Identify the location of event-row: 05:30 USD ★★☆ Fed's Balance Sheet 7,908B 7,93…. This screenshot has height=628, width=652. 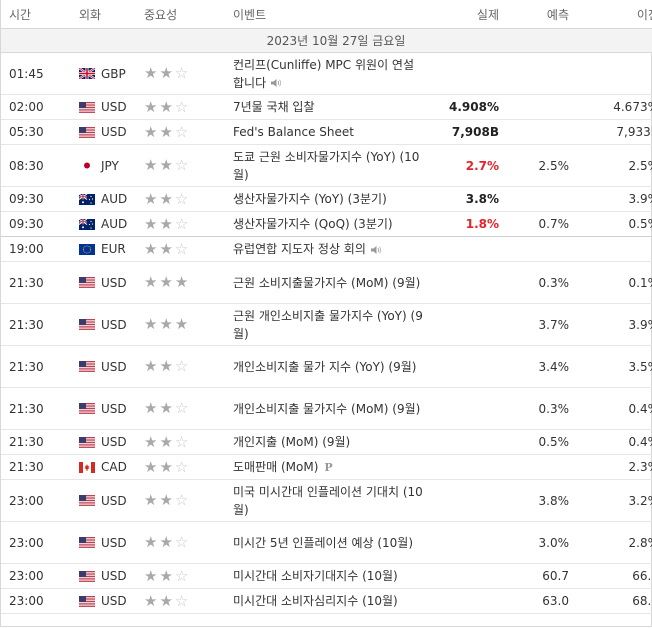
(326, 132).